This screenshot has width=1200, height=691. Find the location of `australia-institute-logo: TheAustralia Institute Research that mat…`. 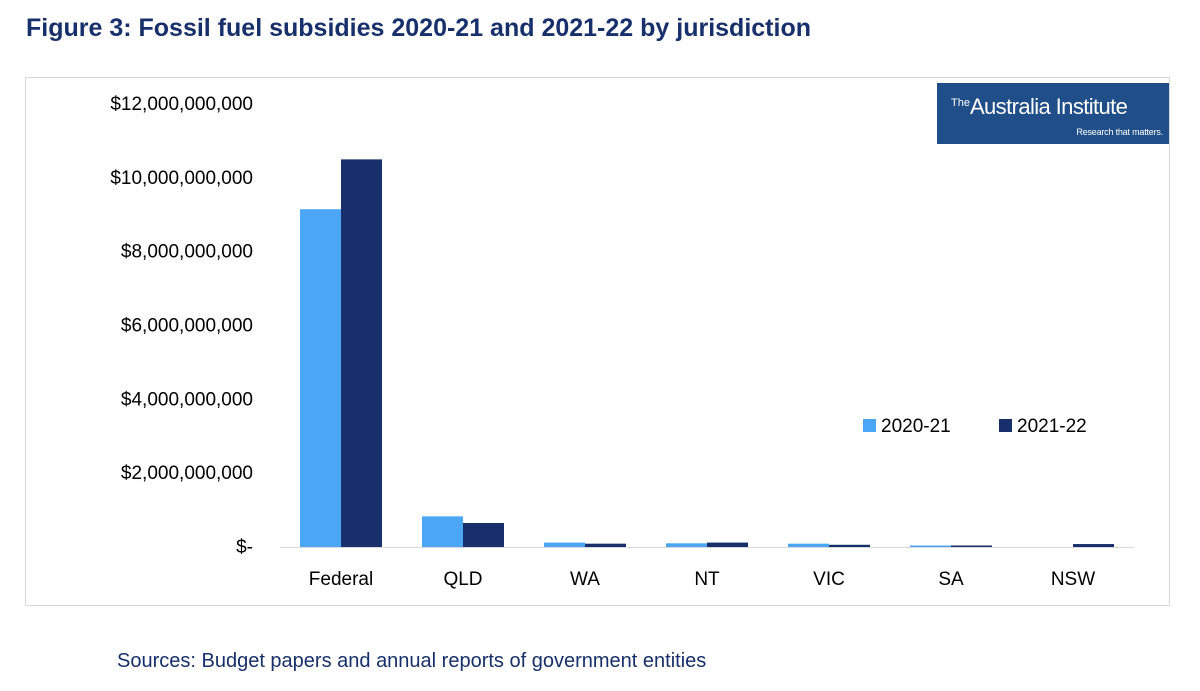

australia-institute-logo: TheAustralia Institute Research that mat… is located at coordinates (1053, 113).